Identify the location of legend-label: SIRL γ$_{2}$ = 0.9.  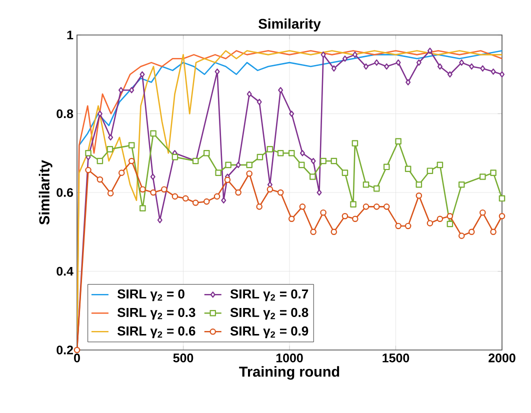
(269, 332).